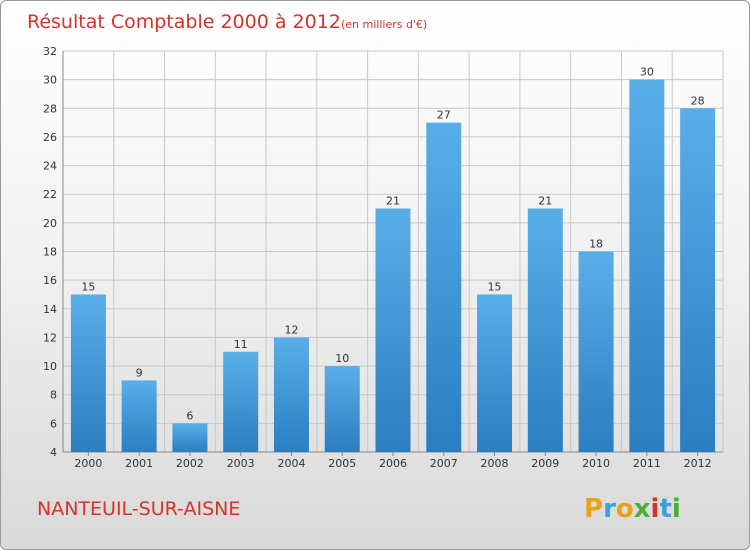 Image resolution: width=750 pixels, height=550 pixels. I want to click on bar-2000, so click(88, 373).